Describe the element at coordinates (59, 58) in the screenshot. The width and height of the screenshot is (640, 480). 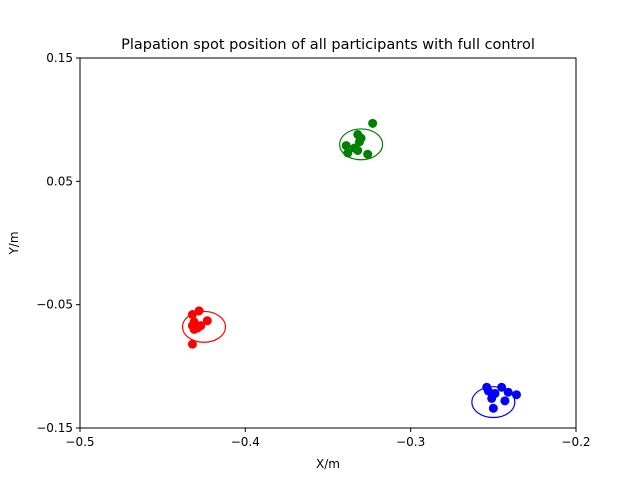
I see `y-tick-label: 0.15` at that location.